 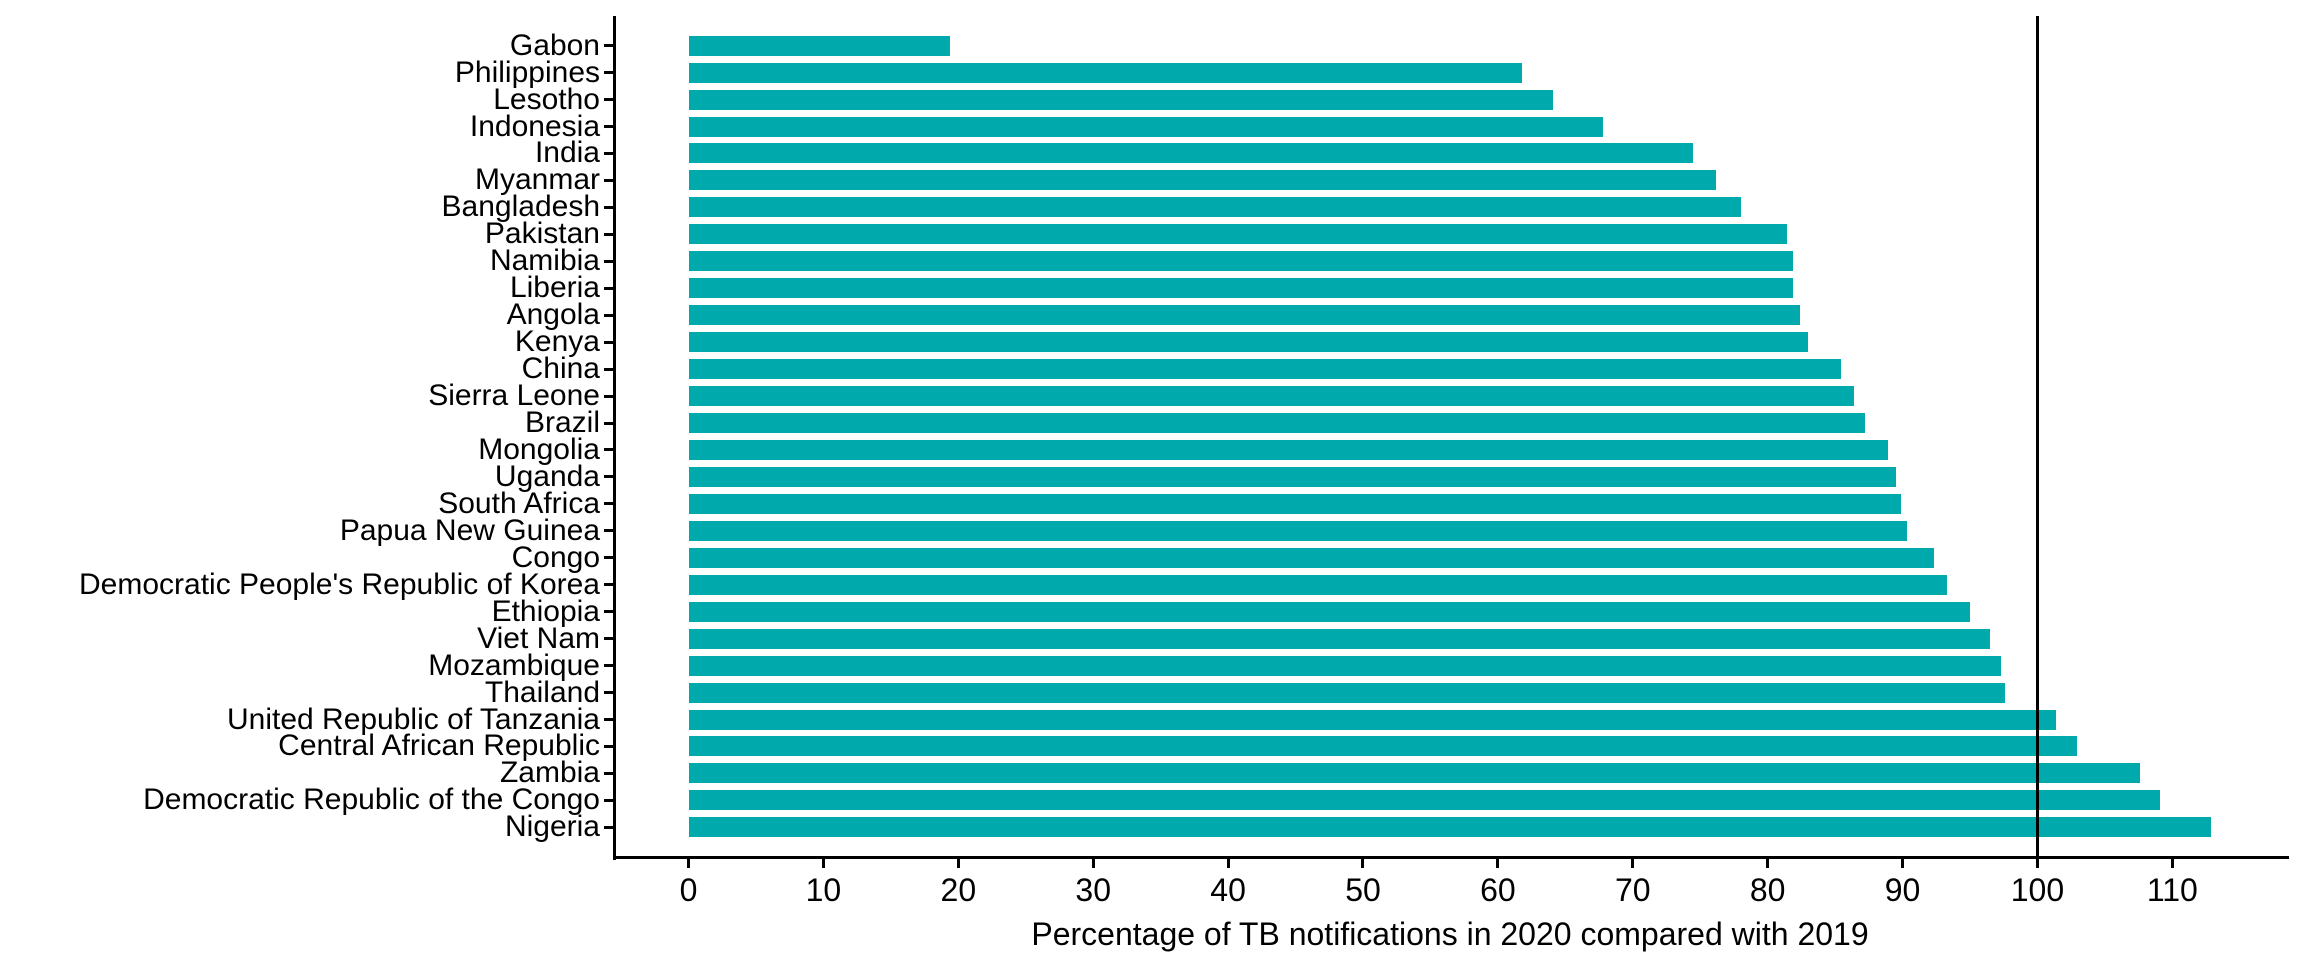 What do you see at coordinates (527, 72) in the screenshot?
I see `category-label: Philippines` at bounding box center [527, 72].